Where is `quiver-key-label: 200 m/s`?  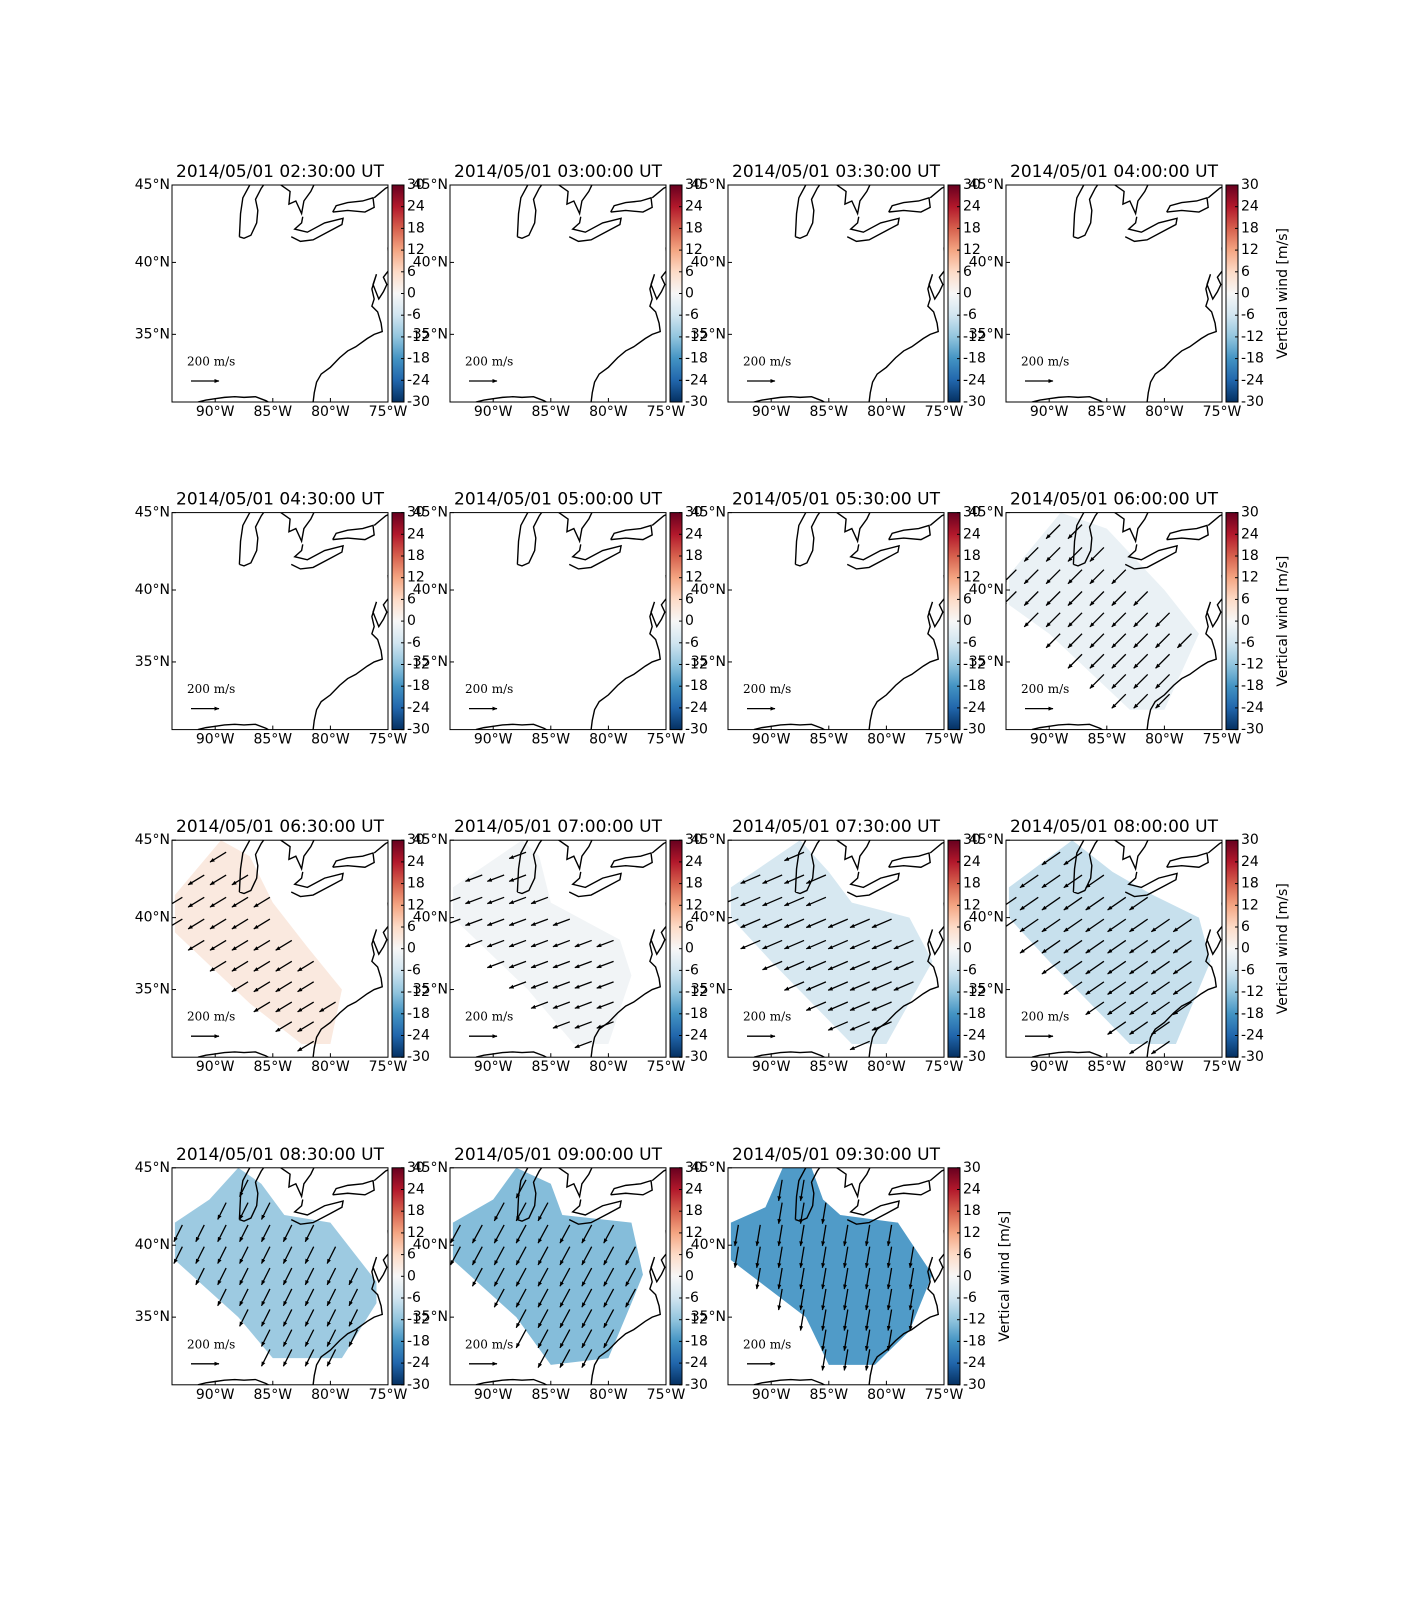
quiver-key-label: 200 m/s is located at coordinates (1045, 362).